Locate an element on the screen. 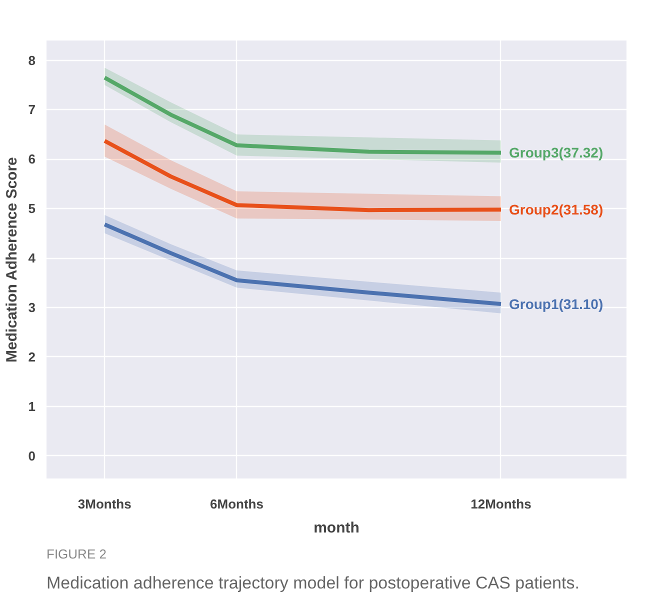 The width and height of the screenshot is (646, 597). caption: FIGURE 2 is located at coordinates (76, 554).